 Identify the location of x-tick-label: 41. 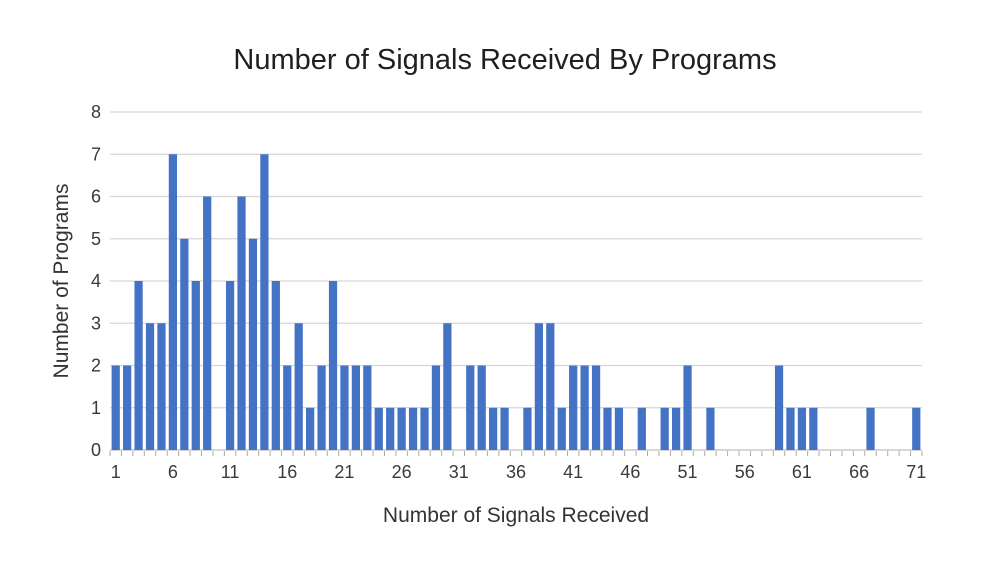
(573, 472).